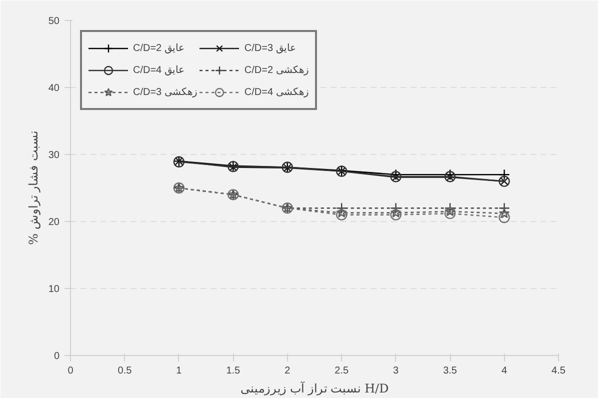  Describe the element at coordinates (276, 92) in the screenshot. I see `legend-label: C/D=4 زهکشی` at that location.